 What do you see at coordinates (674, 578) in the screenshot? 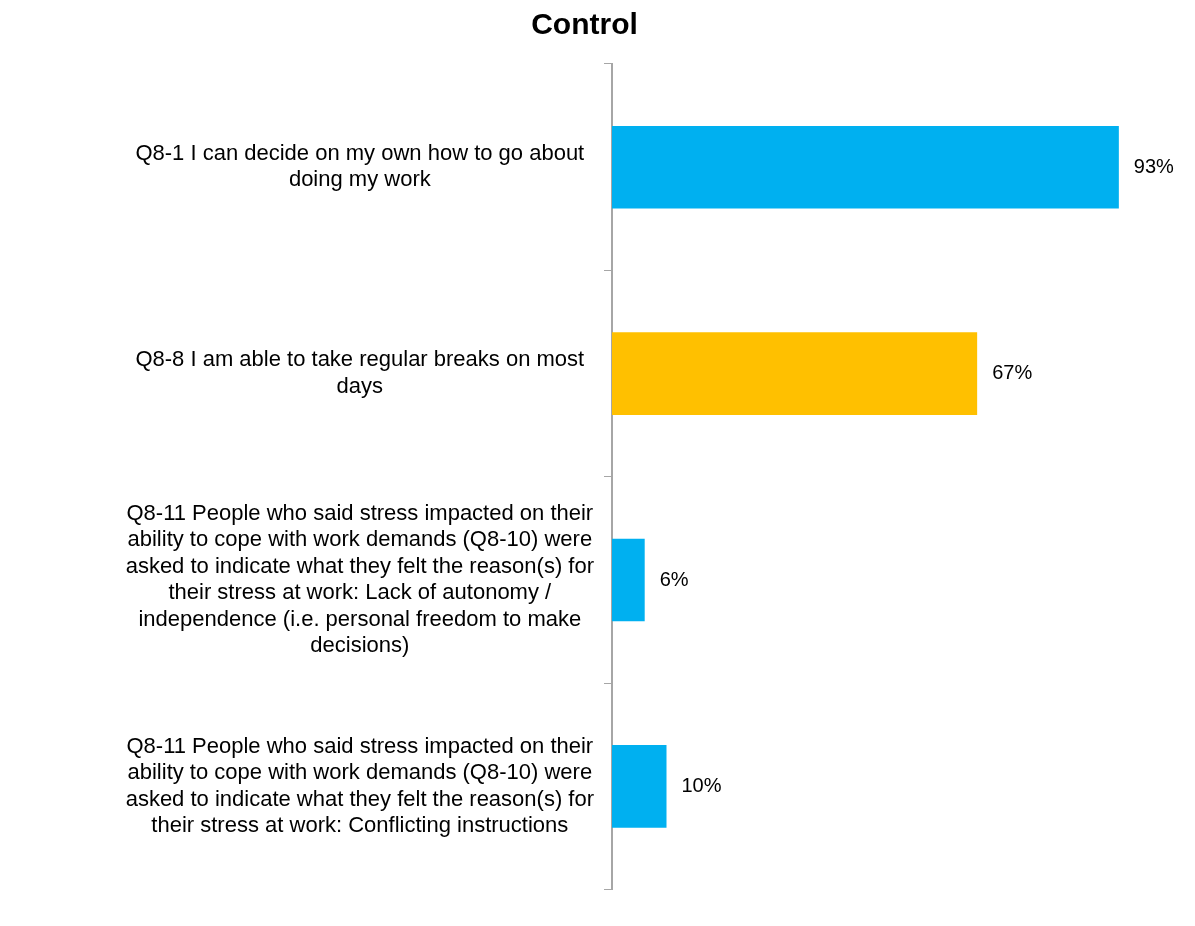
I see `data-label: 6%` at bounding box center [674, 578].